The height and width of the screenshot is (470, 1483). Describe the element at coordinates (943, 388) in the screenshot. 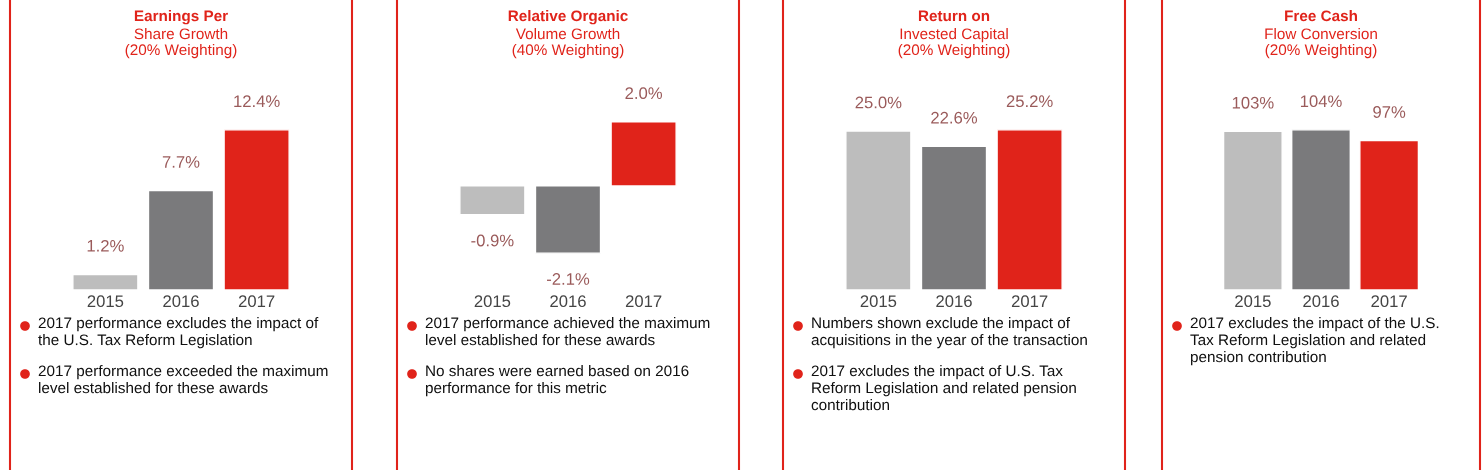

I see `text: 2017 excludes the impact of U.S. Tax Reform Legislation and related pension contribution` at that location.